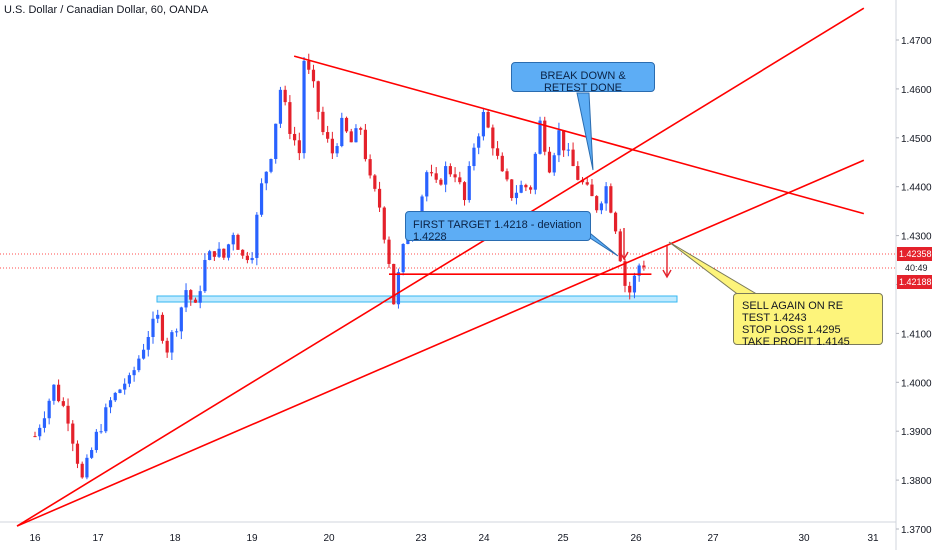  What do you see at coordinates (583, 78) in the screenshot?
I see `annotation-breakdown: BREAK DOWN & RETEST DONE` at bounding box center [583, 78].